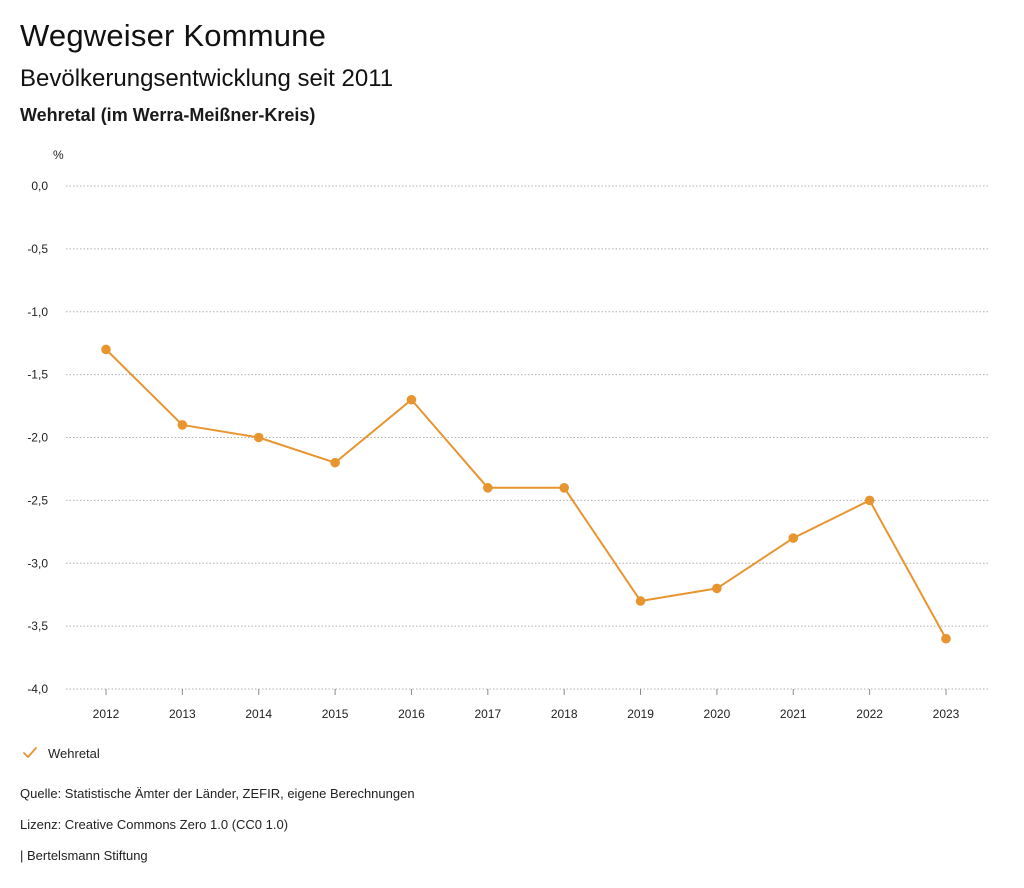 The width and height of the screenshot is (1024, 888). I want to click on x-tick-label: 2015, so click(335, 714).